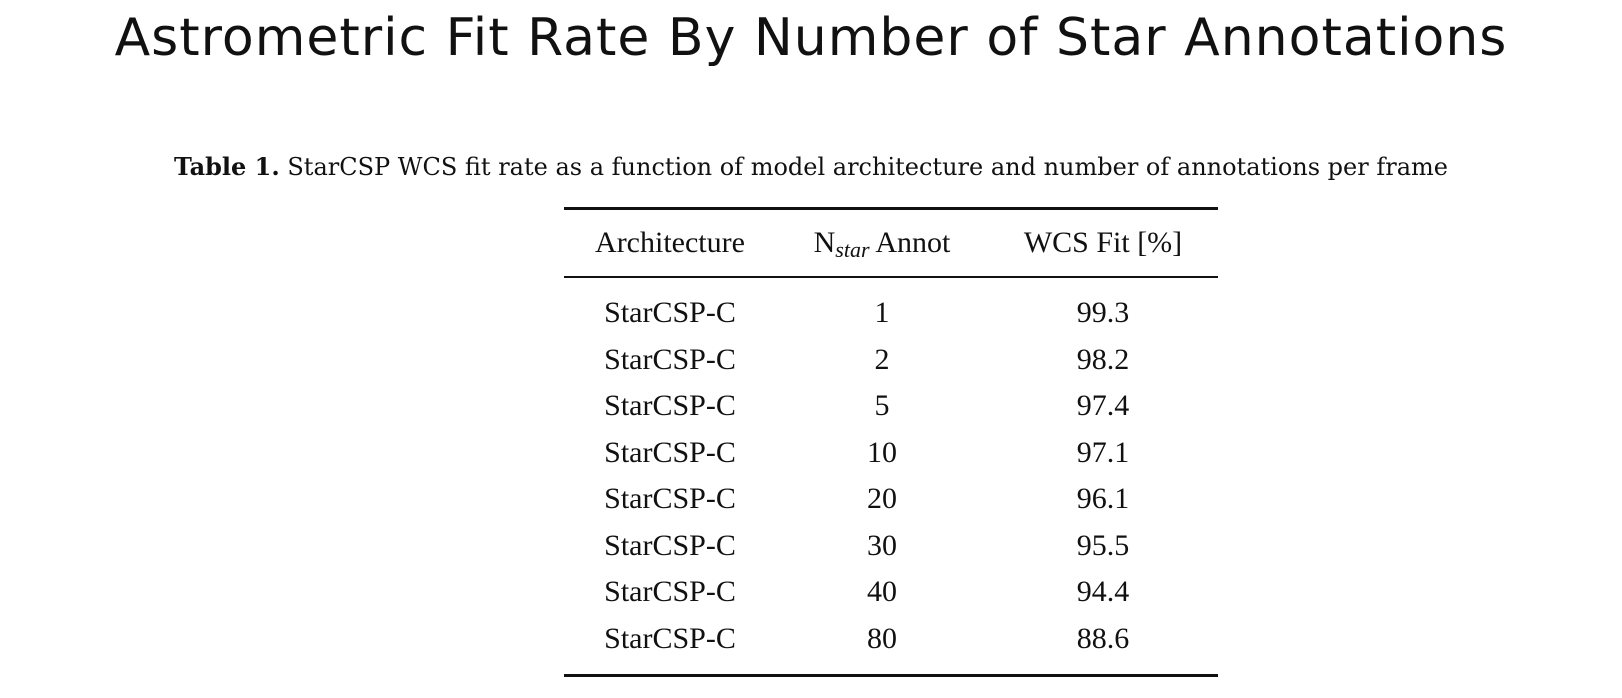 The height and width of the screenshot is (698, 1622). What do you see at coordinates (227, 166) in the screenshot?
I see `caption-label: Table 1.` at bounding box center [227, 166].